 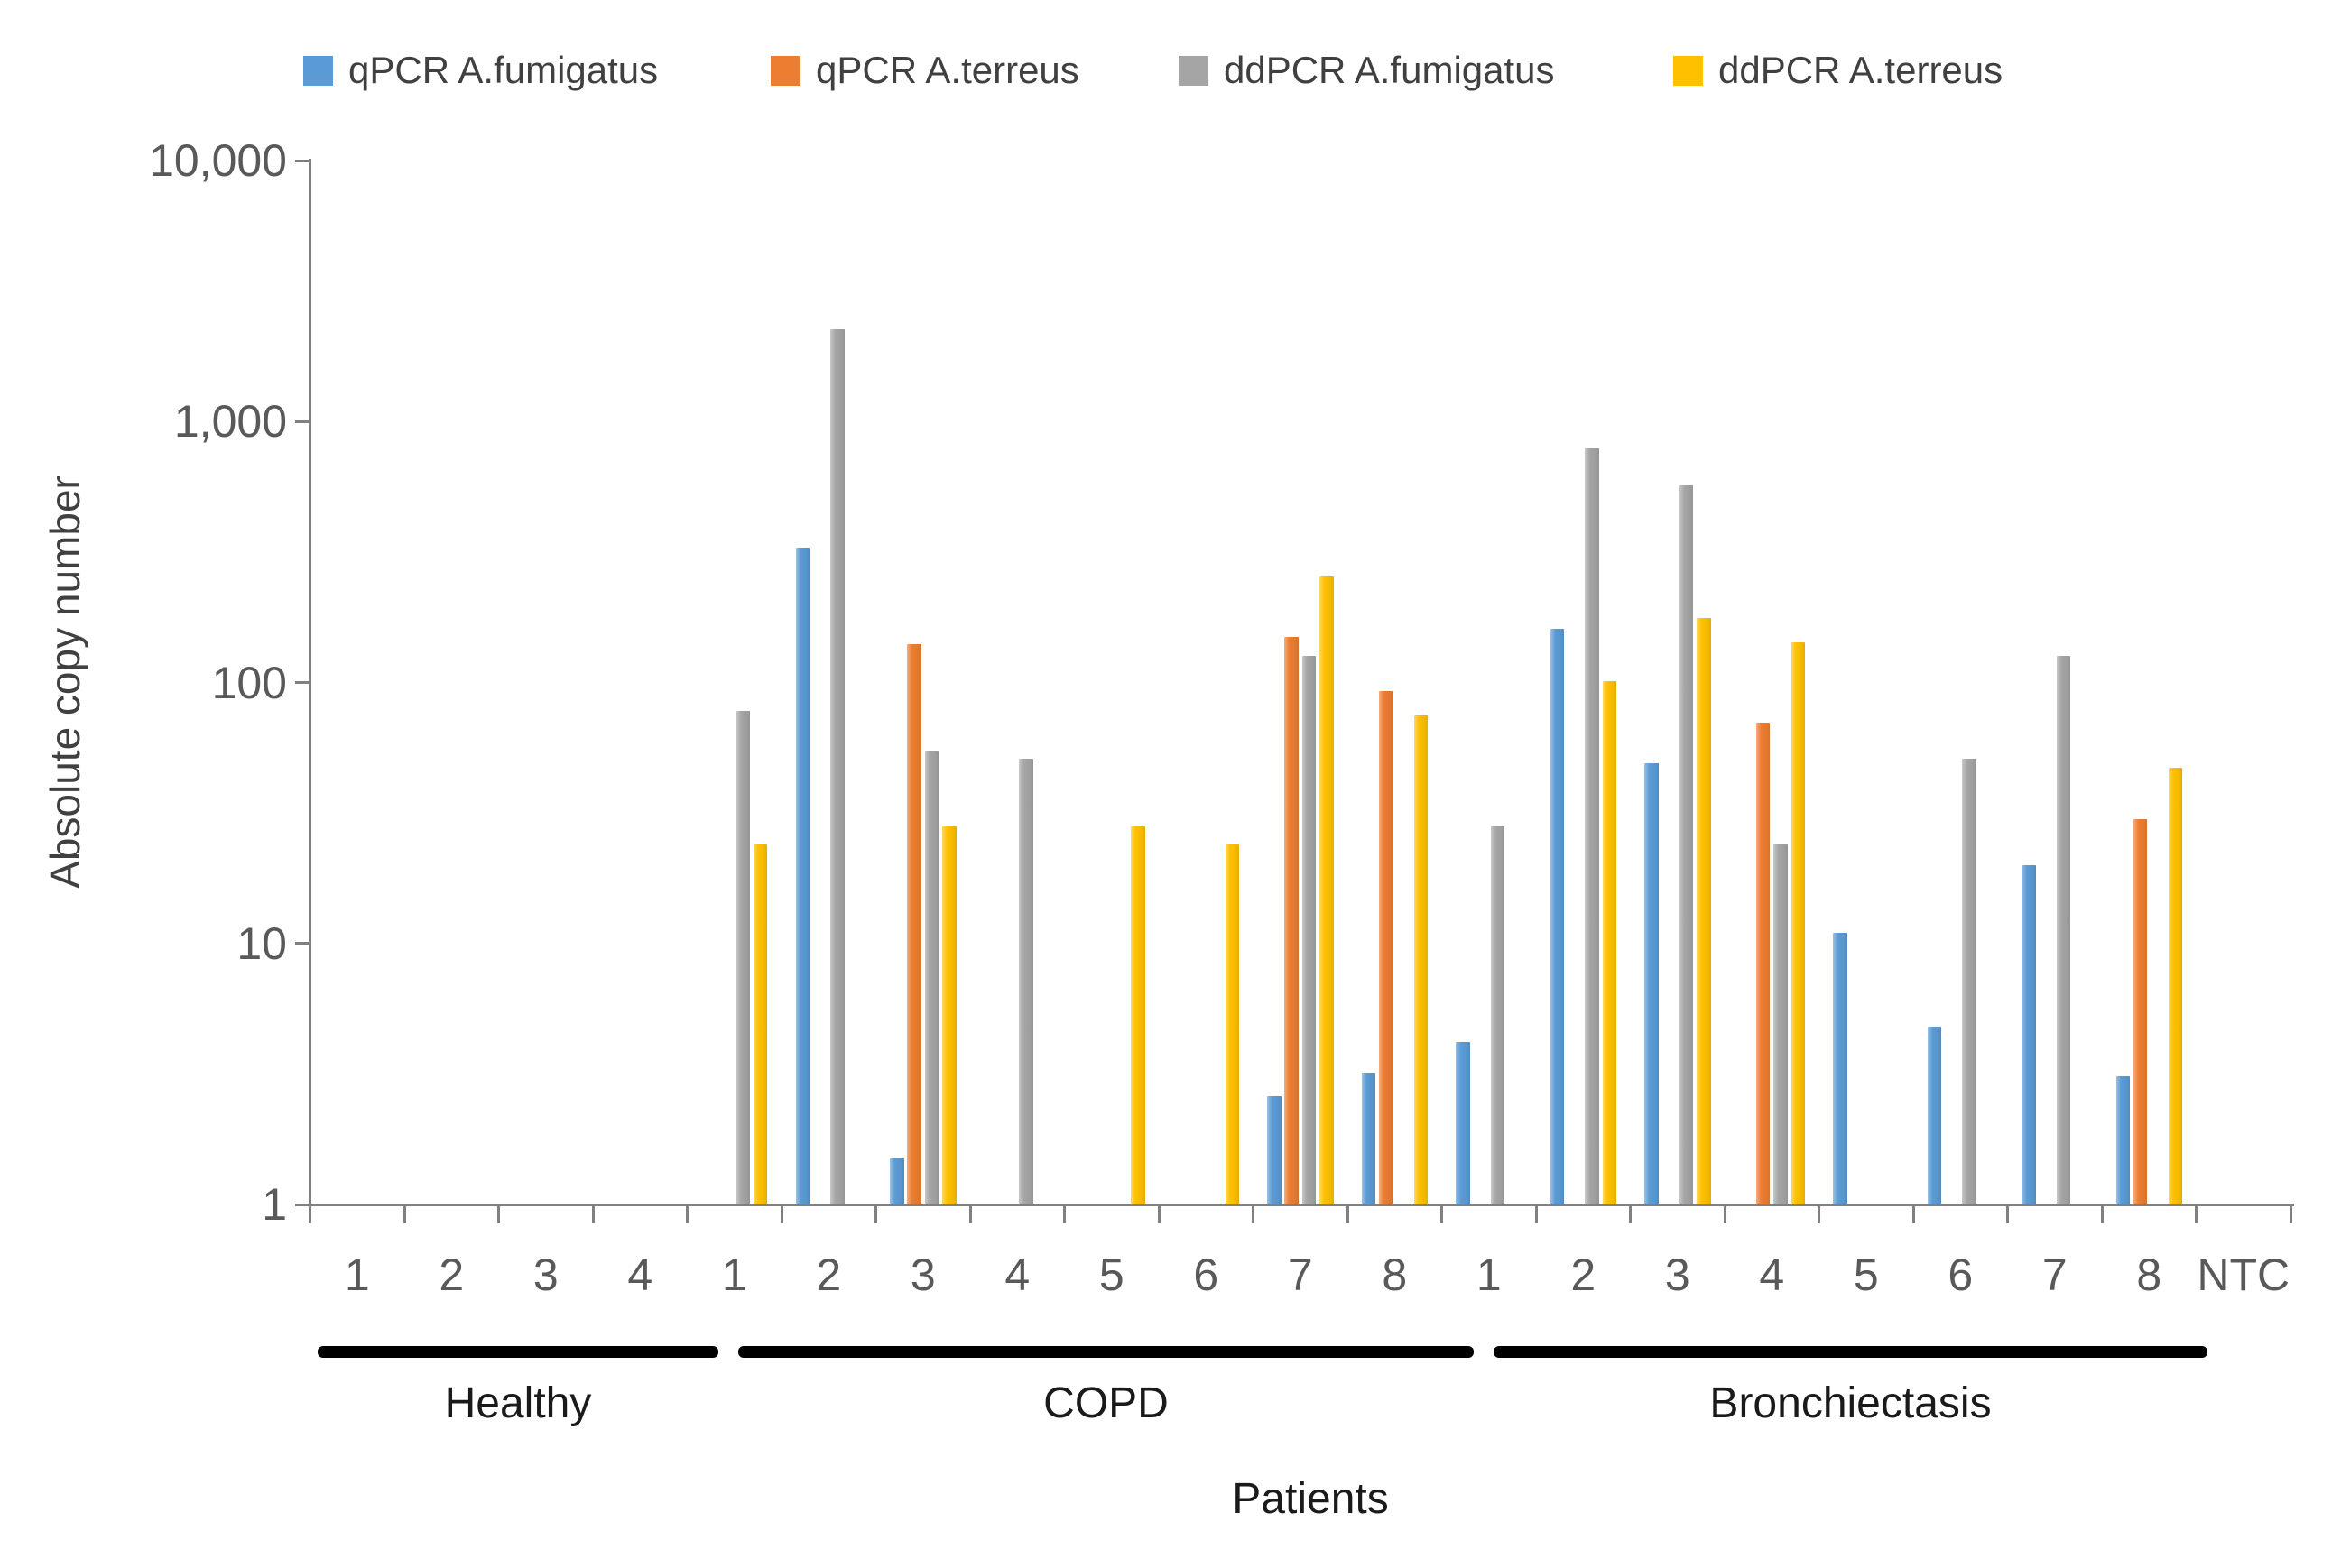 What do you see at coordinates (1763, 963) in the screenshot?
I see `bar-qpcr-a-terreus-cat16` at bounding box center [1763, 963].